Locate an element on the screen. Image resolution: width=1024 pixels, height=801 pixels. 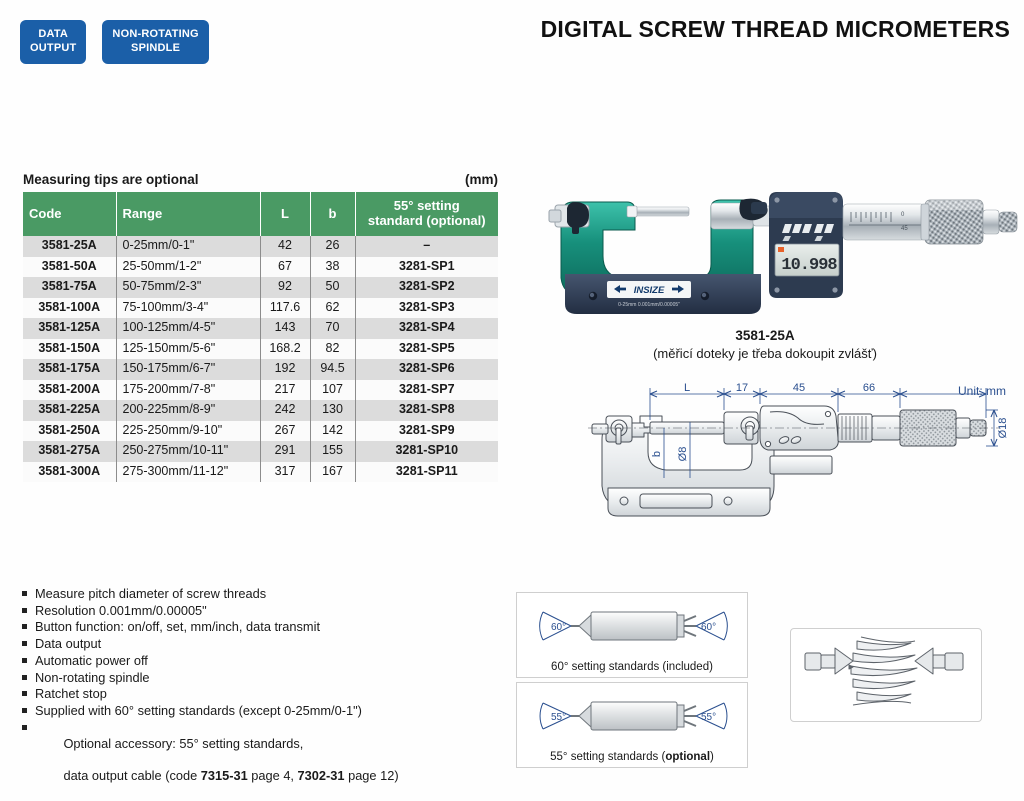
dim-label-b: b is located at coordinates (657, 454).